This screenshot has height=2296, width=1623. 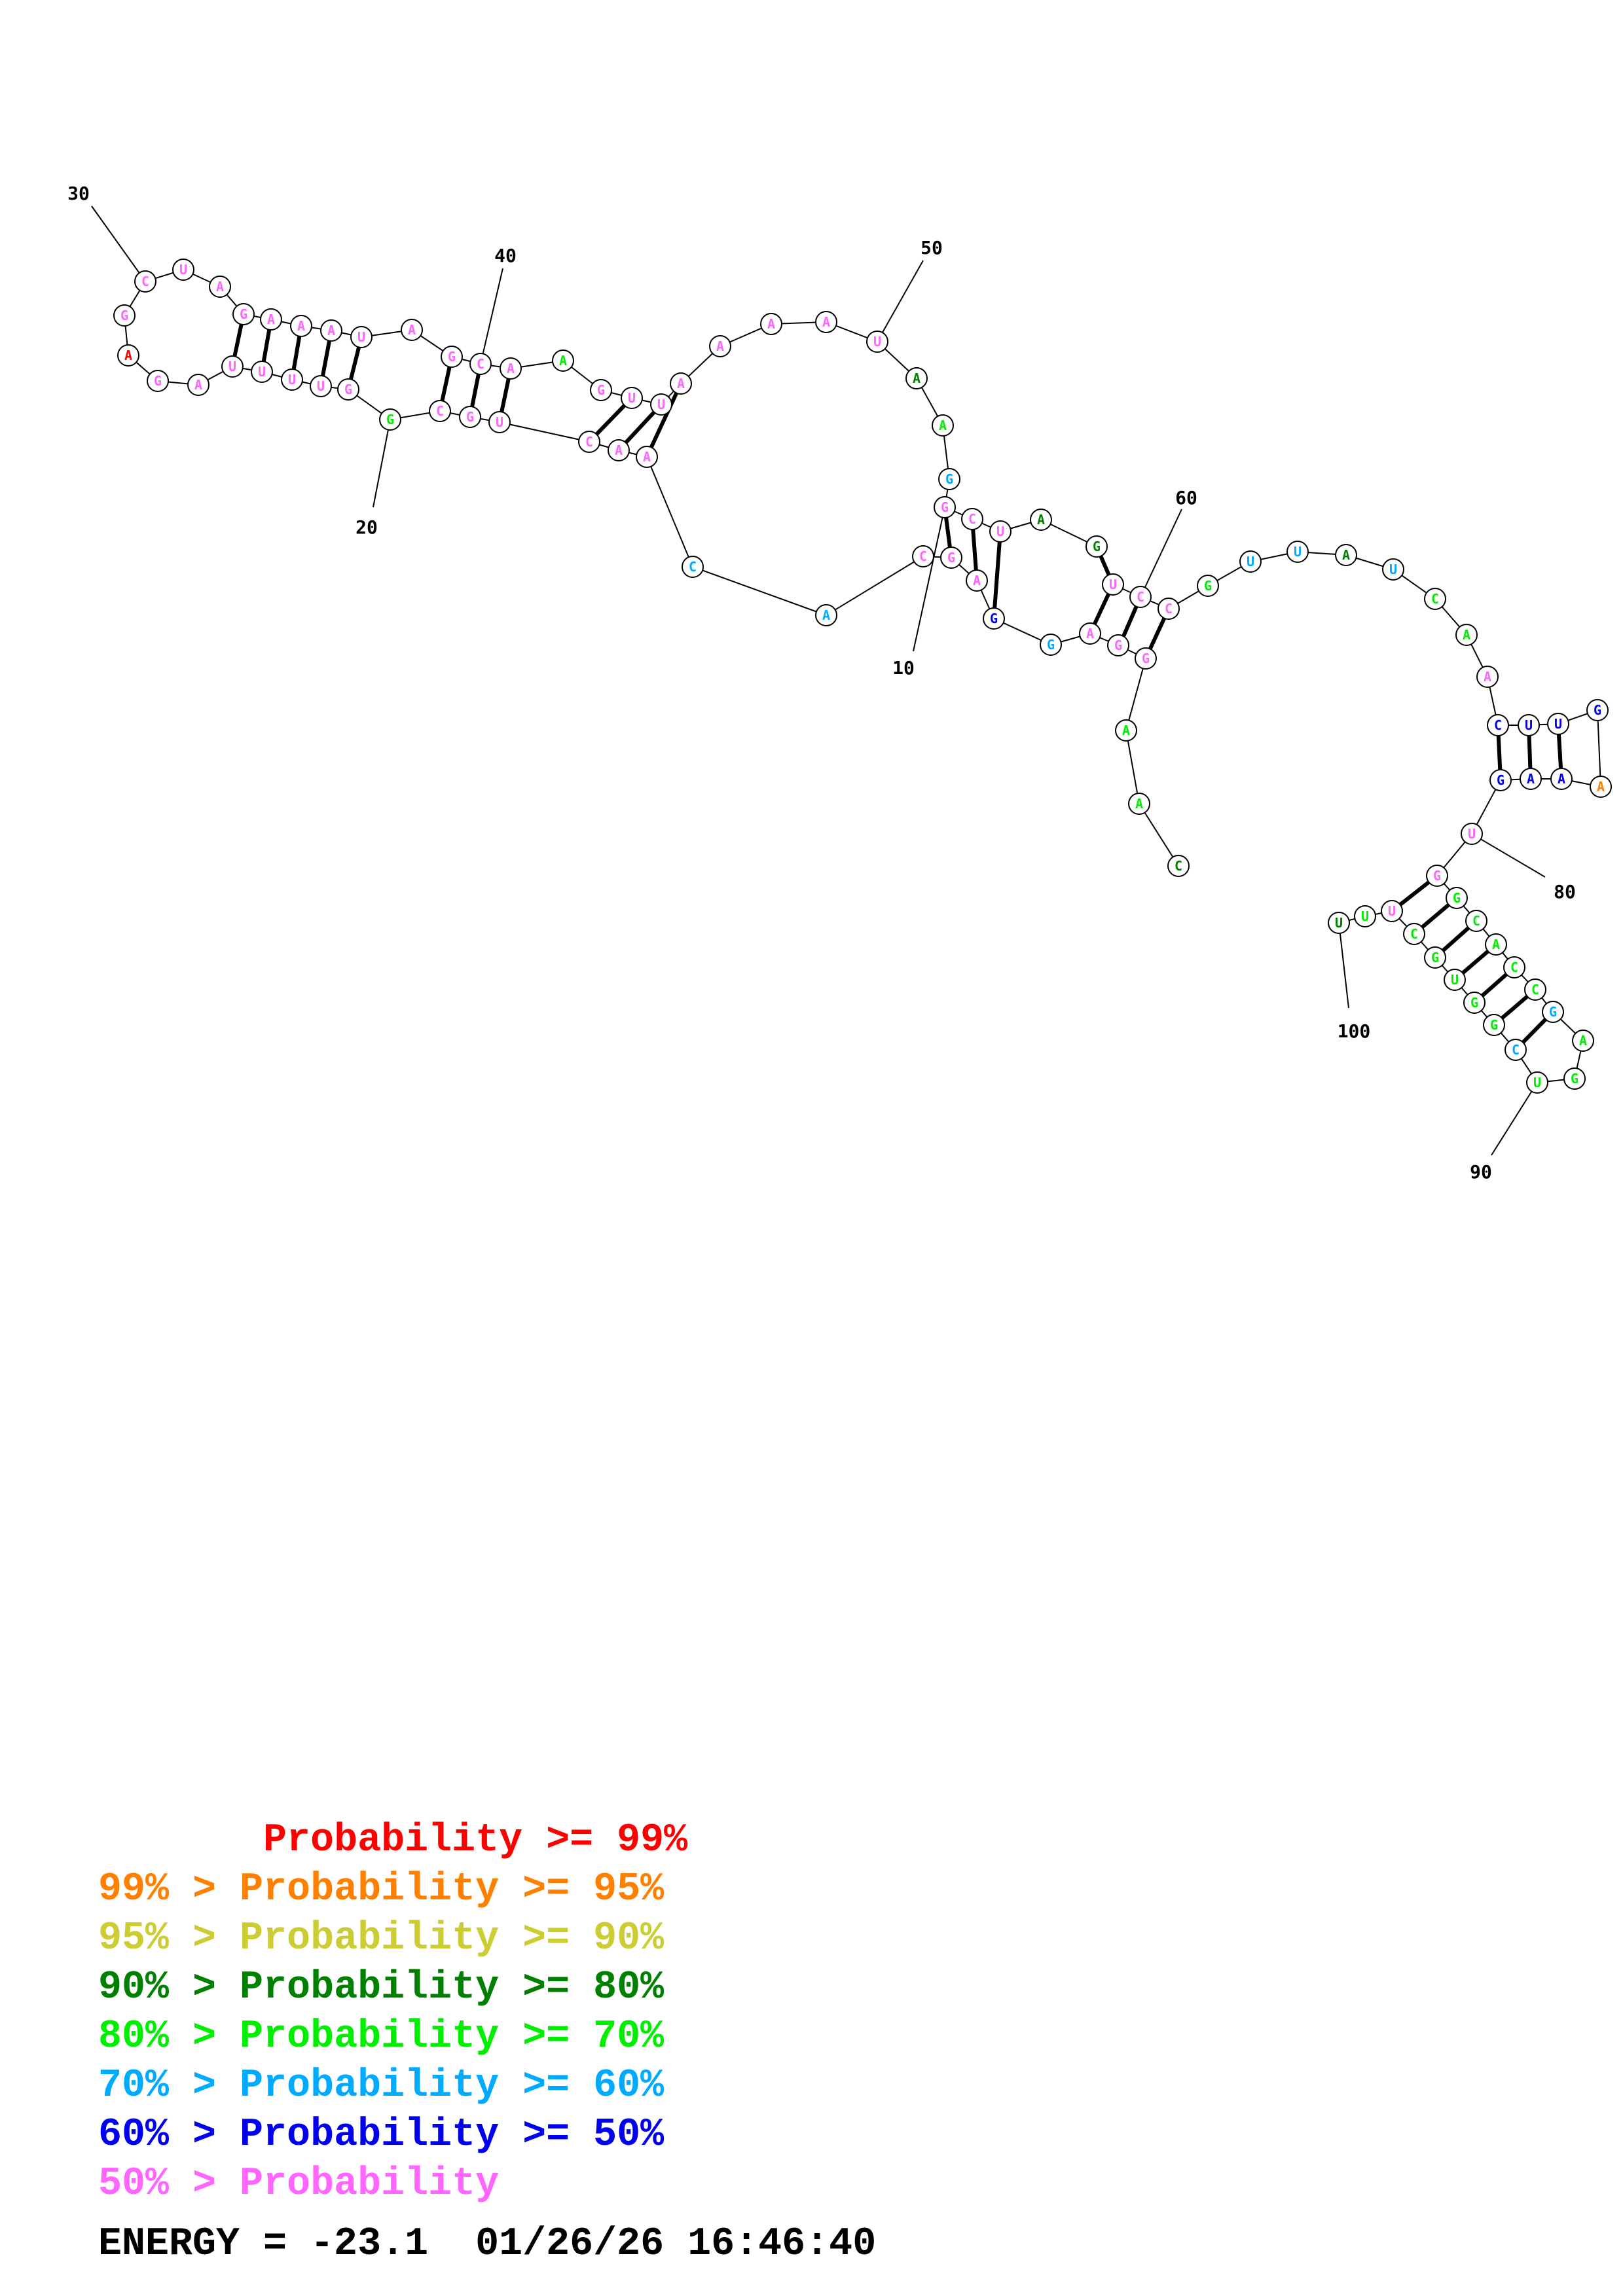 I want to click on legend-entry: 90% > Probability >= 80%, so click(x=381, y=1988).